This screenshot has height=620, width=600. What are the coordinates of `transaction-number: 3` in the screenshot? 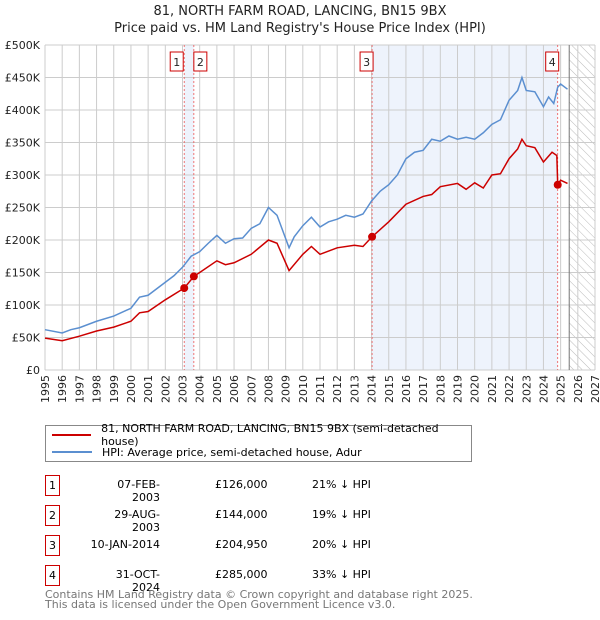 It's located at (52, 545).